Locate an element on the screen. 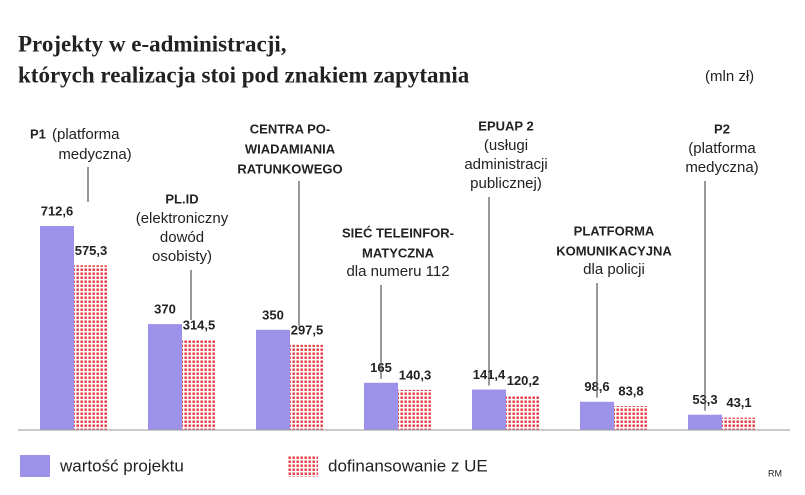 Image resolution: width=805 pixels, height=495 pixels. category-note: dla numeru 112 is located at coordinates (397, 271).